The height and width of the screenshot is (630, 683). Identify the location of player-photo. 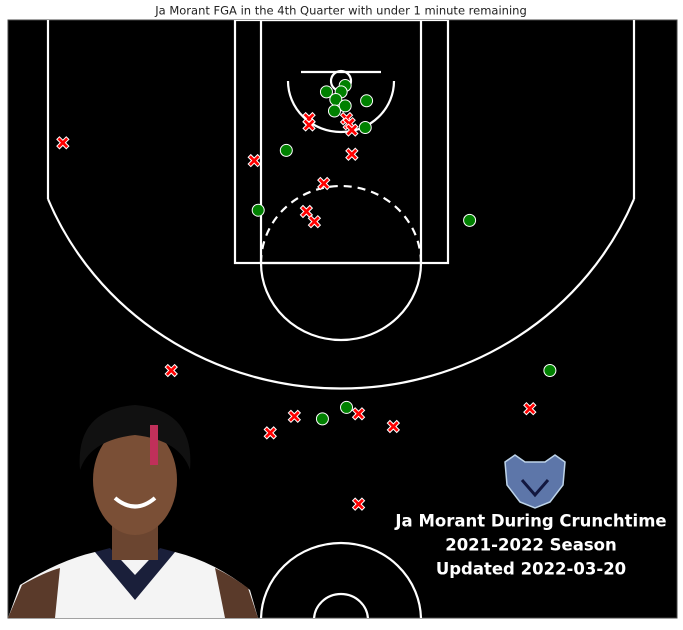
(133, 511).